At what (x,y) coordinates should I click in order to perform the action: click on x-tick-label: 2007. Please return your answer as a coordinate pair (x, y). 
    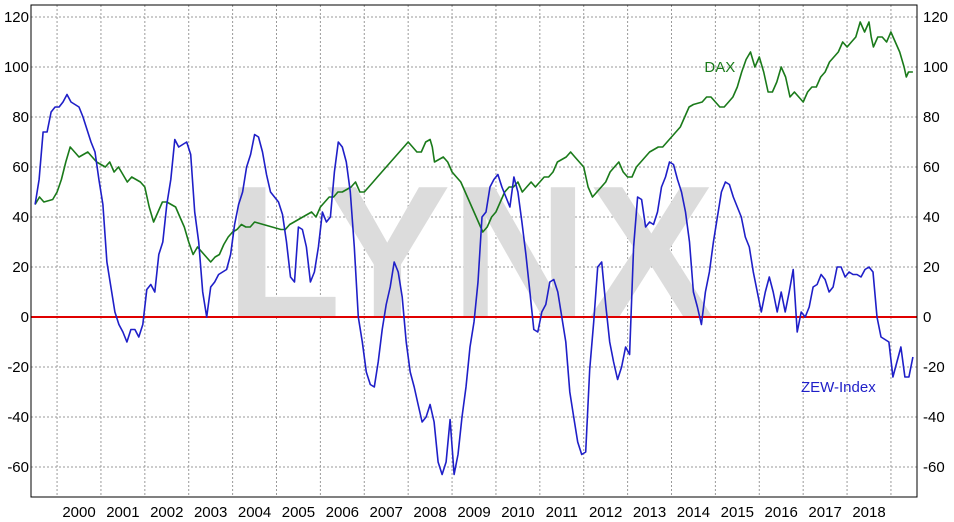
    Looking at the image, I should click on (386, 512).